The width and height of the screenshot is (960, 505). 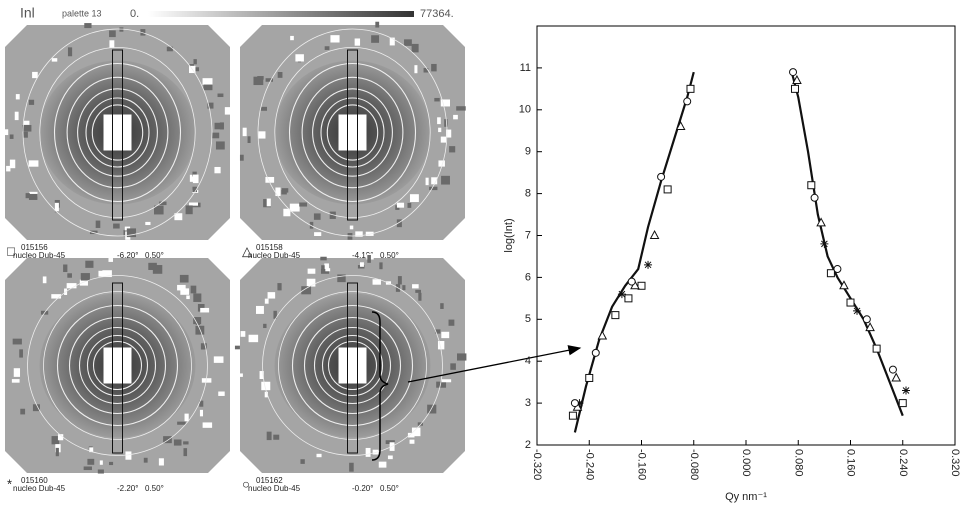 What do you see at coordinates (437, 14) in the screenshot?
I see `palette-max: 77364.` at bounding box center [437, 14].